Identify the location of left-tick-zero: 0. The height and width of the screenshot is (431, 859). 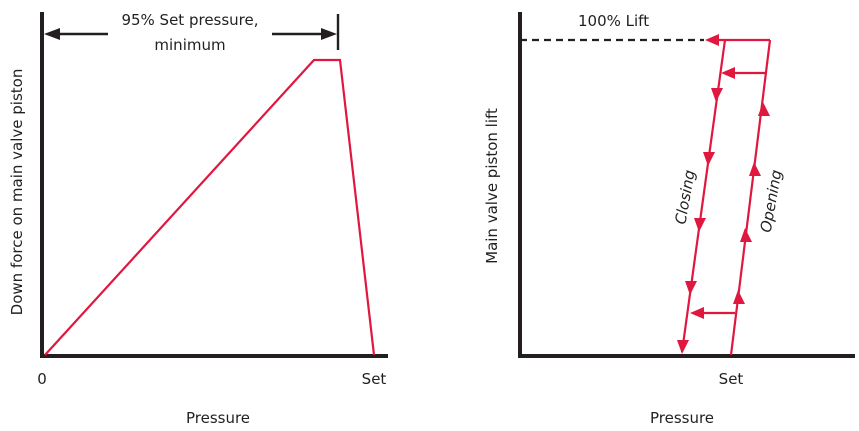
(42, 379).